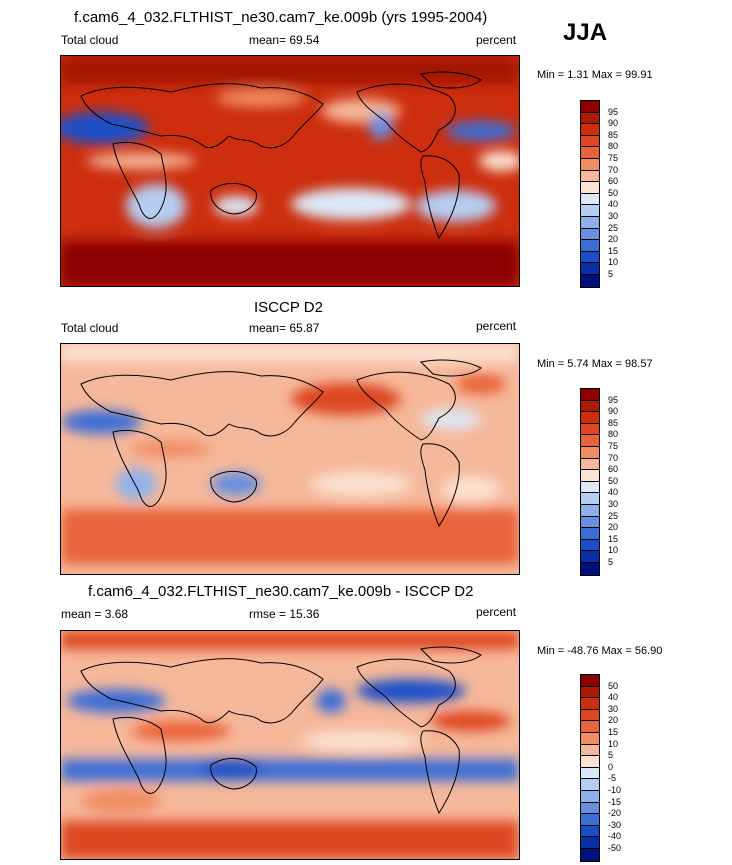 This screenshot has width=732, height=865. What do you see at coordinates (496, 612) in the screenshot?
I see `panel-3-units-label: percent` at bounding box center [496, 612].